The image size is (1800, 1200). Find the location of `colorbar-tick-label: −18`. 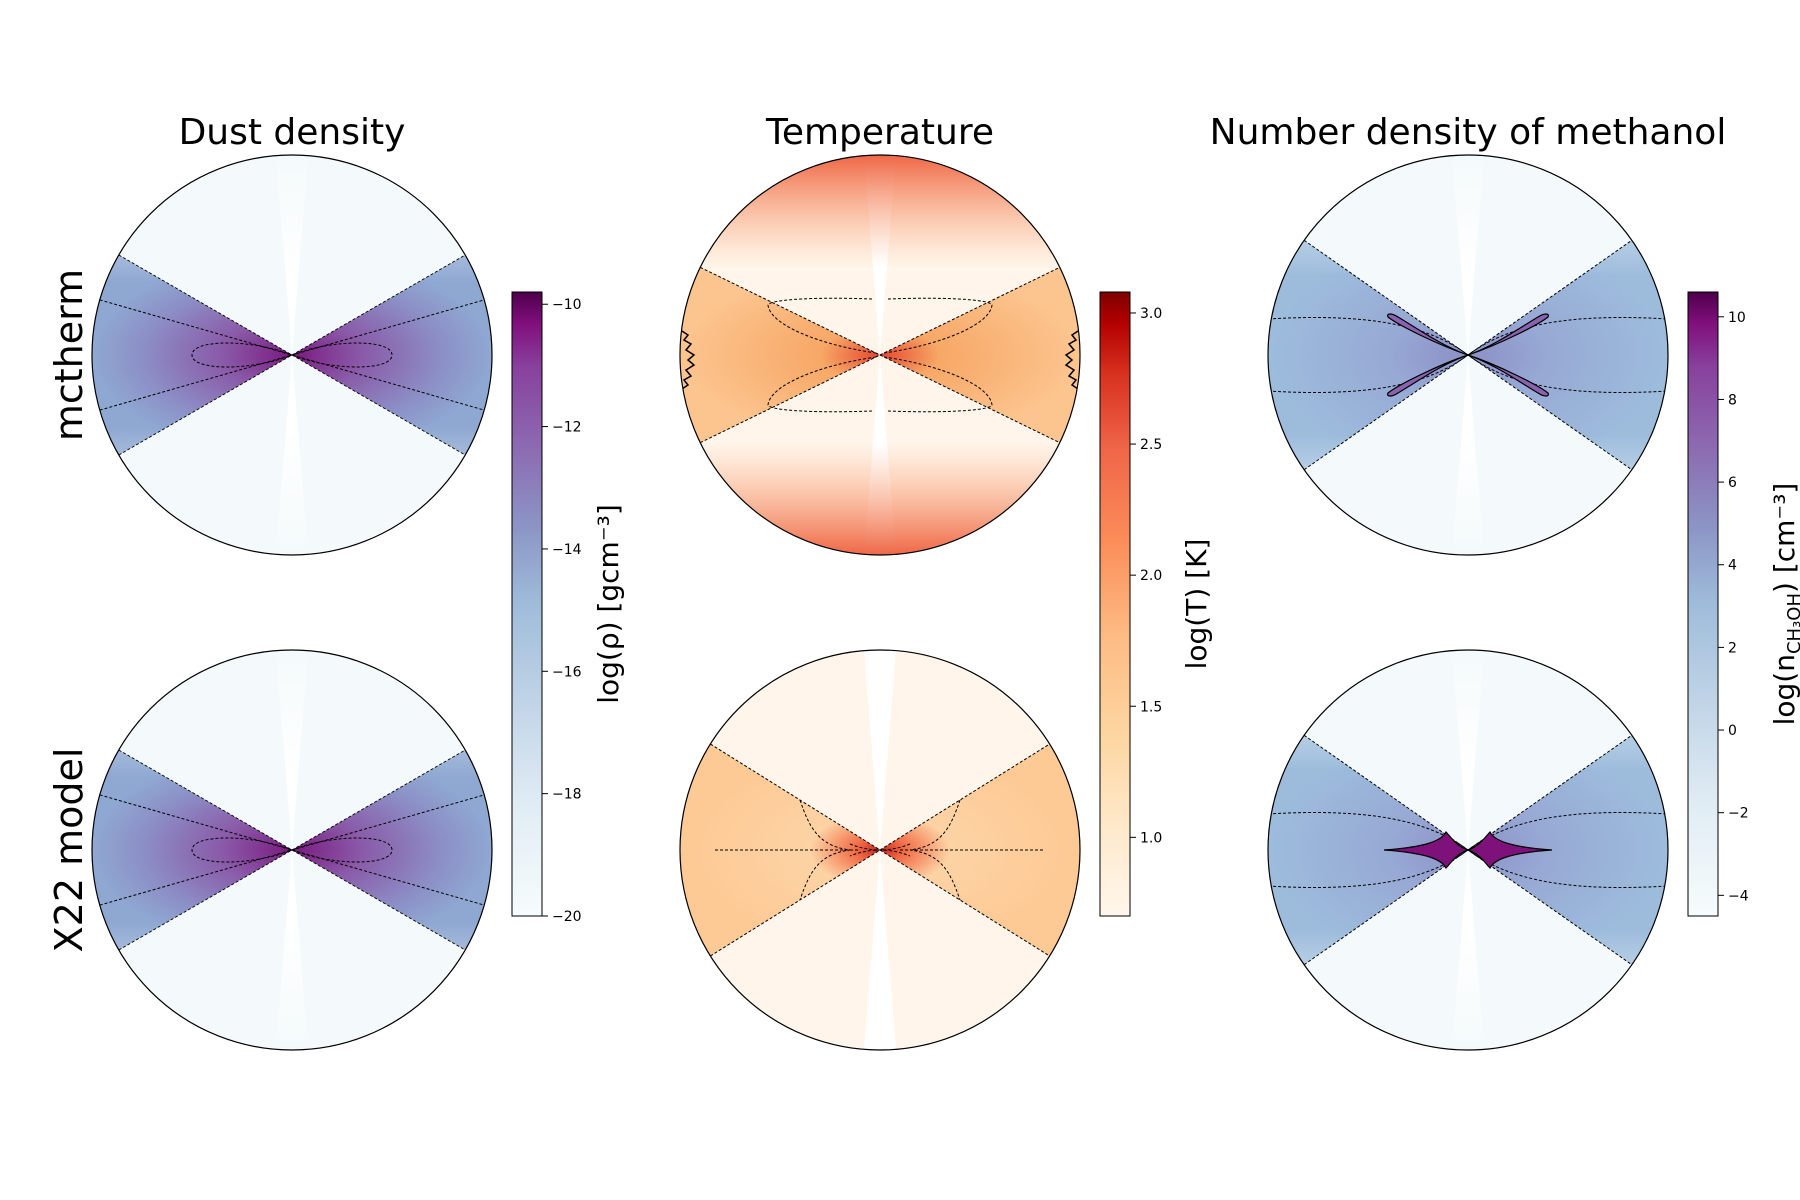

colorbar-tick-label: −18 is located at coordinates (567, 795).